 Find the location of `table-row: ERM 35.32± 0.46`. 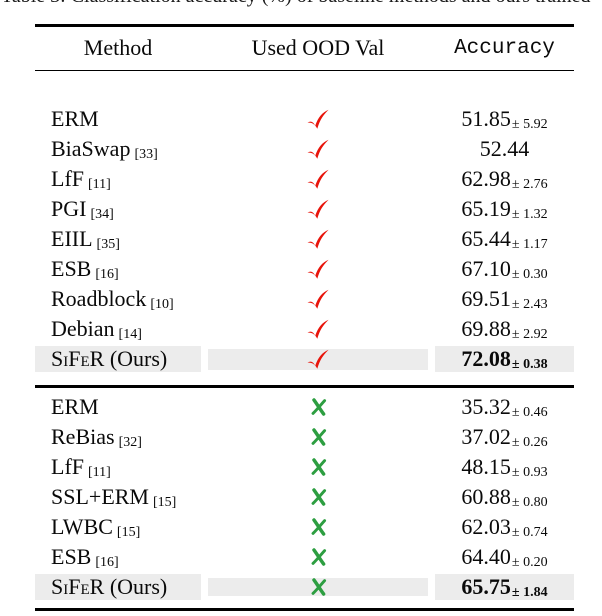

table-row: ERM 35.32± 0.46 is located at coordinates (304, 407).